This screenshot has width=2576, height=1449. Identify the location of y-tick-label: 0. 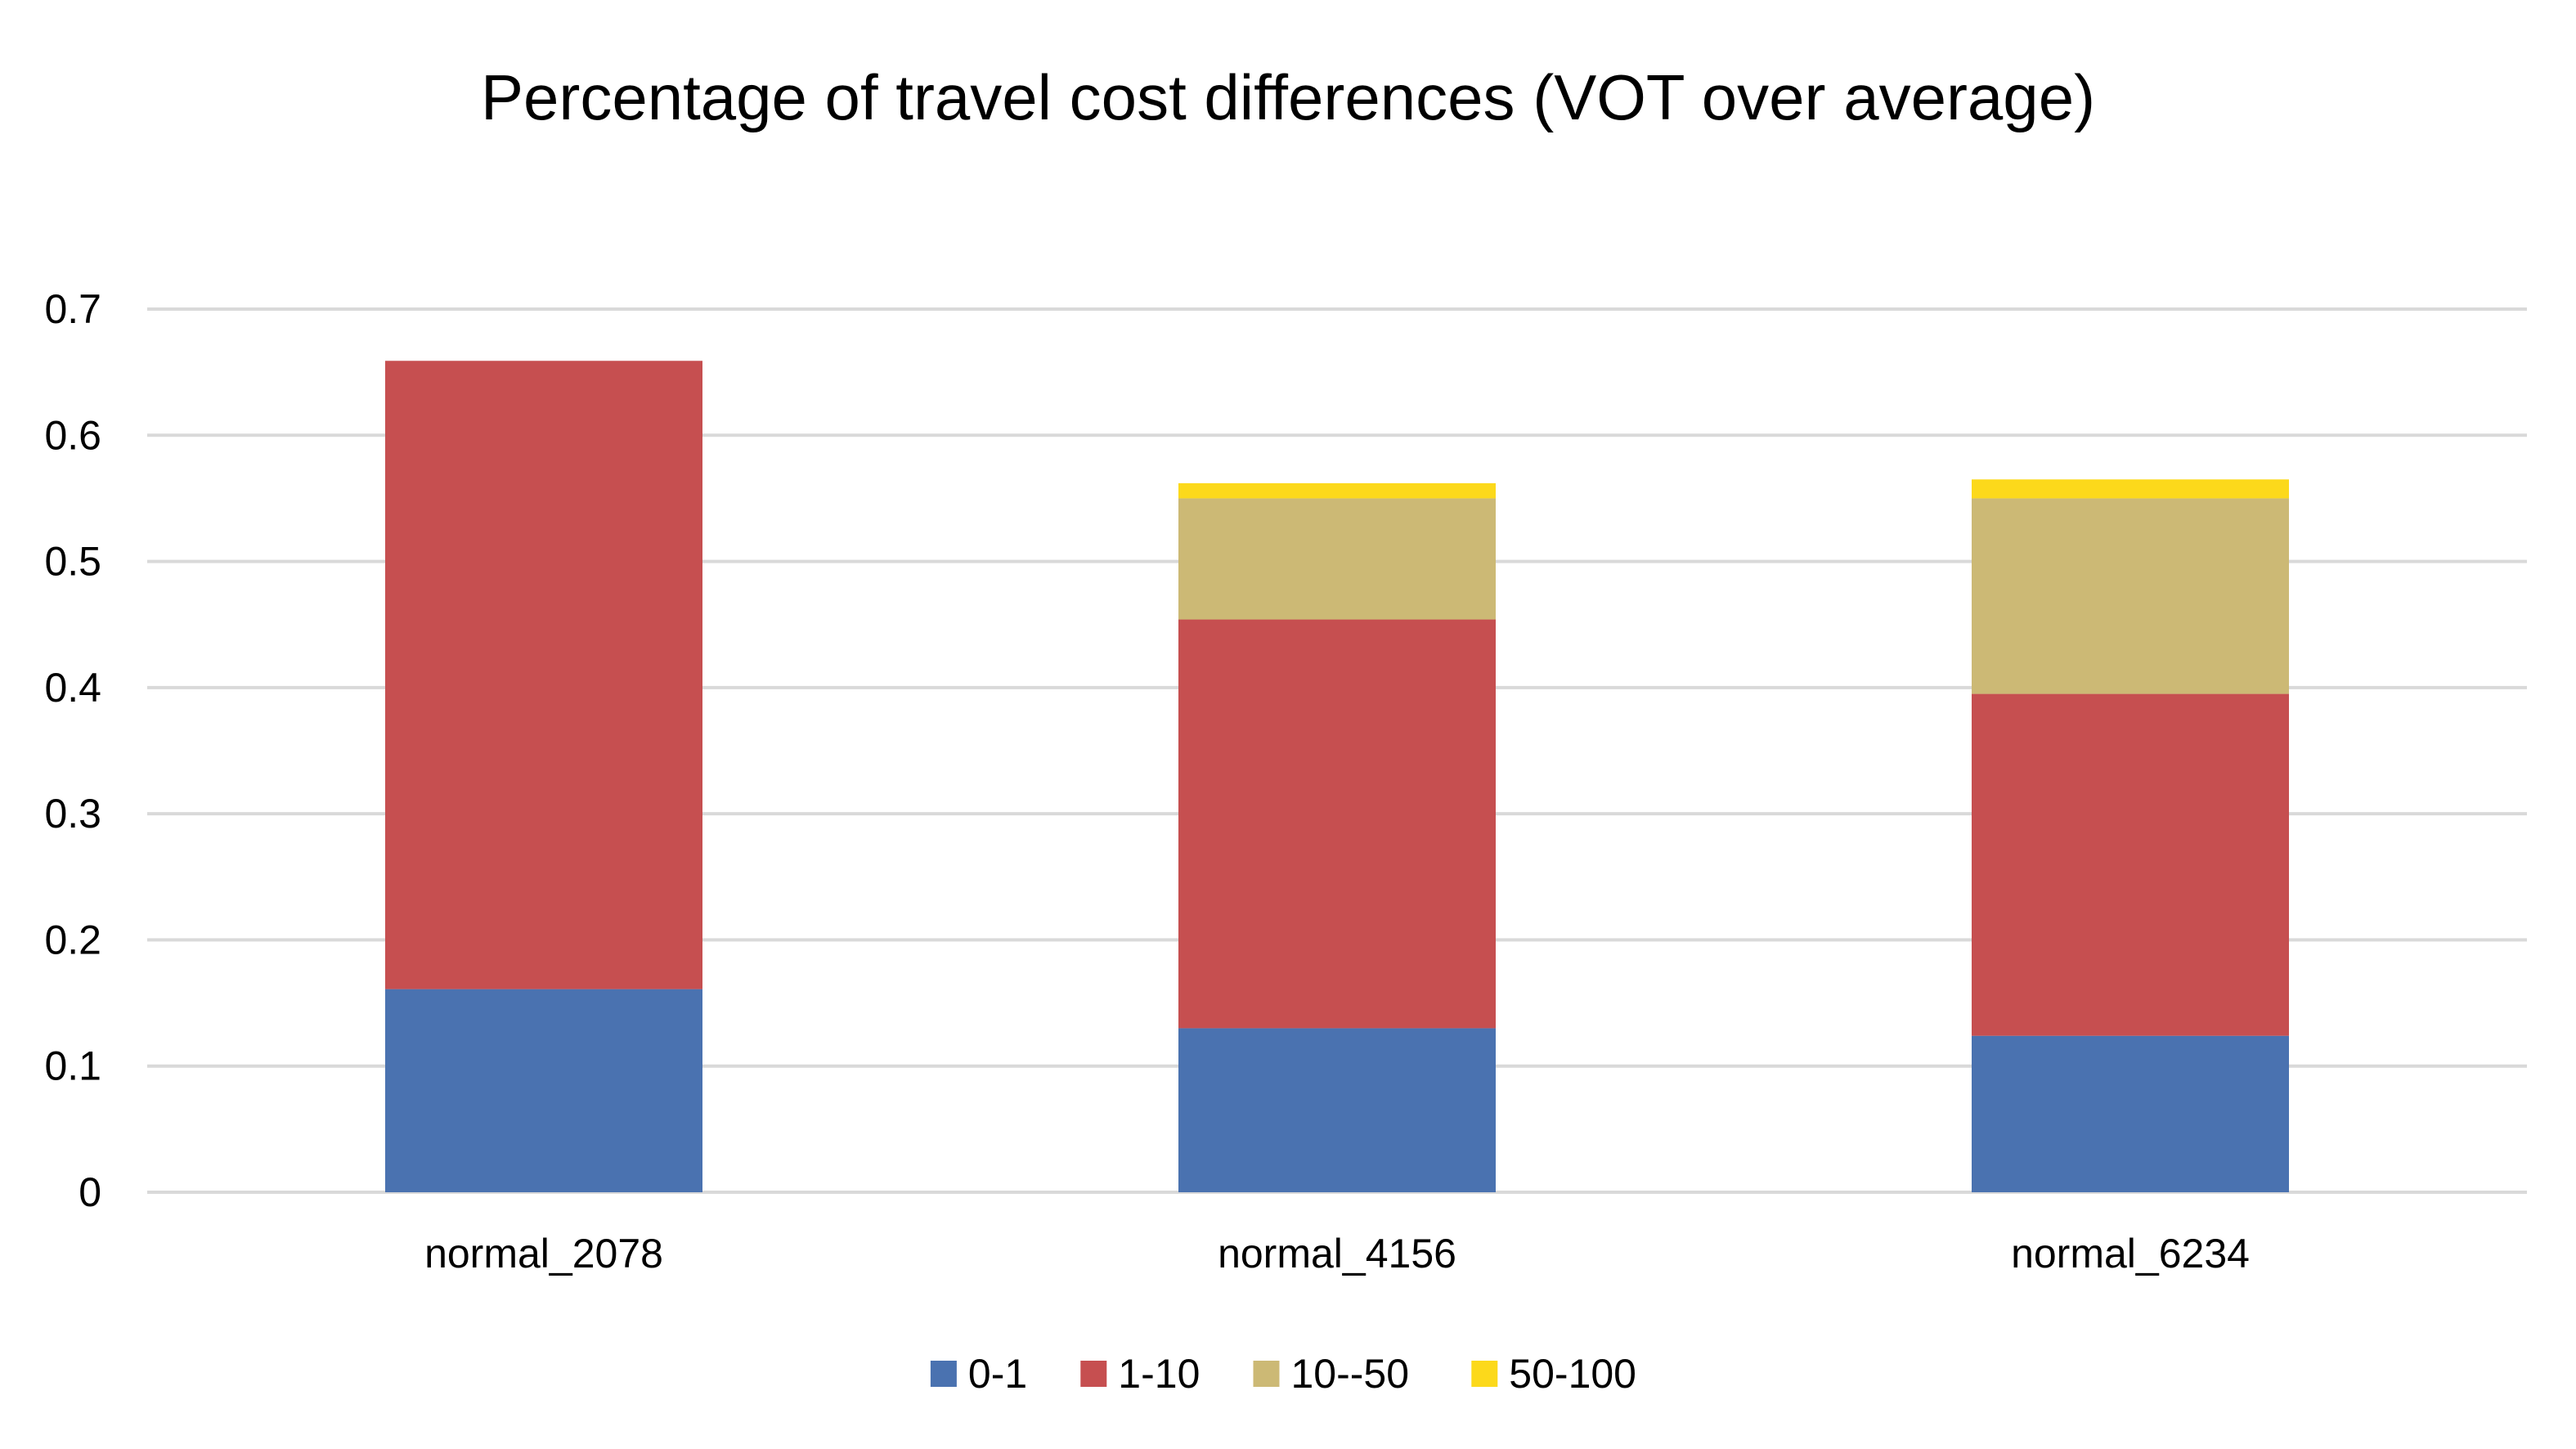
(90, 1192).